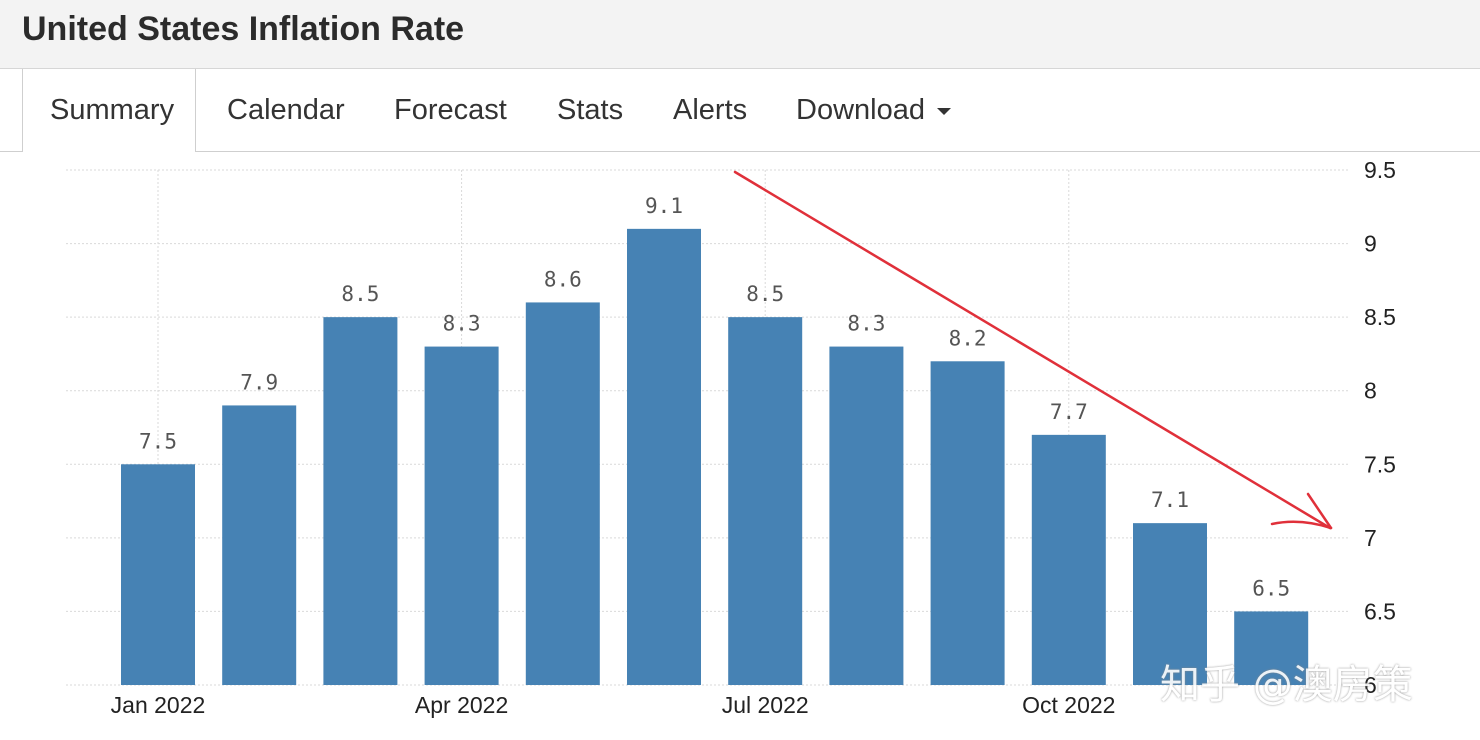 The width and height of the screenshot is (1480, 740). I want to click on y-tick-label: 6.5, so click(1380, 611).